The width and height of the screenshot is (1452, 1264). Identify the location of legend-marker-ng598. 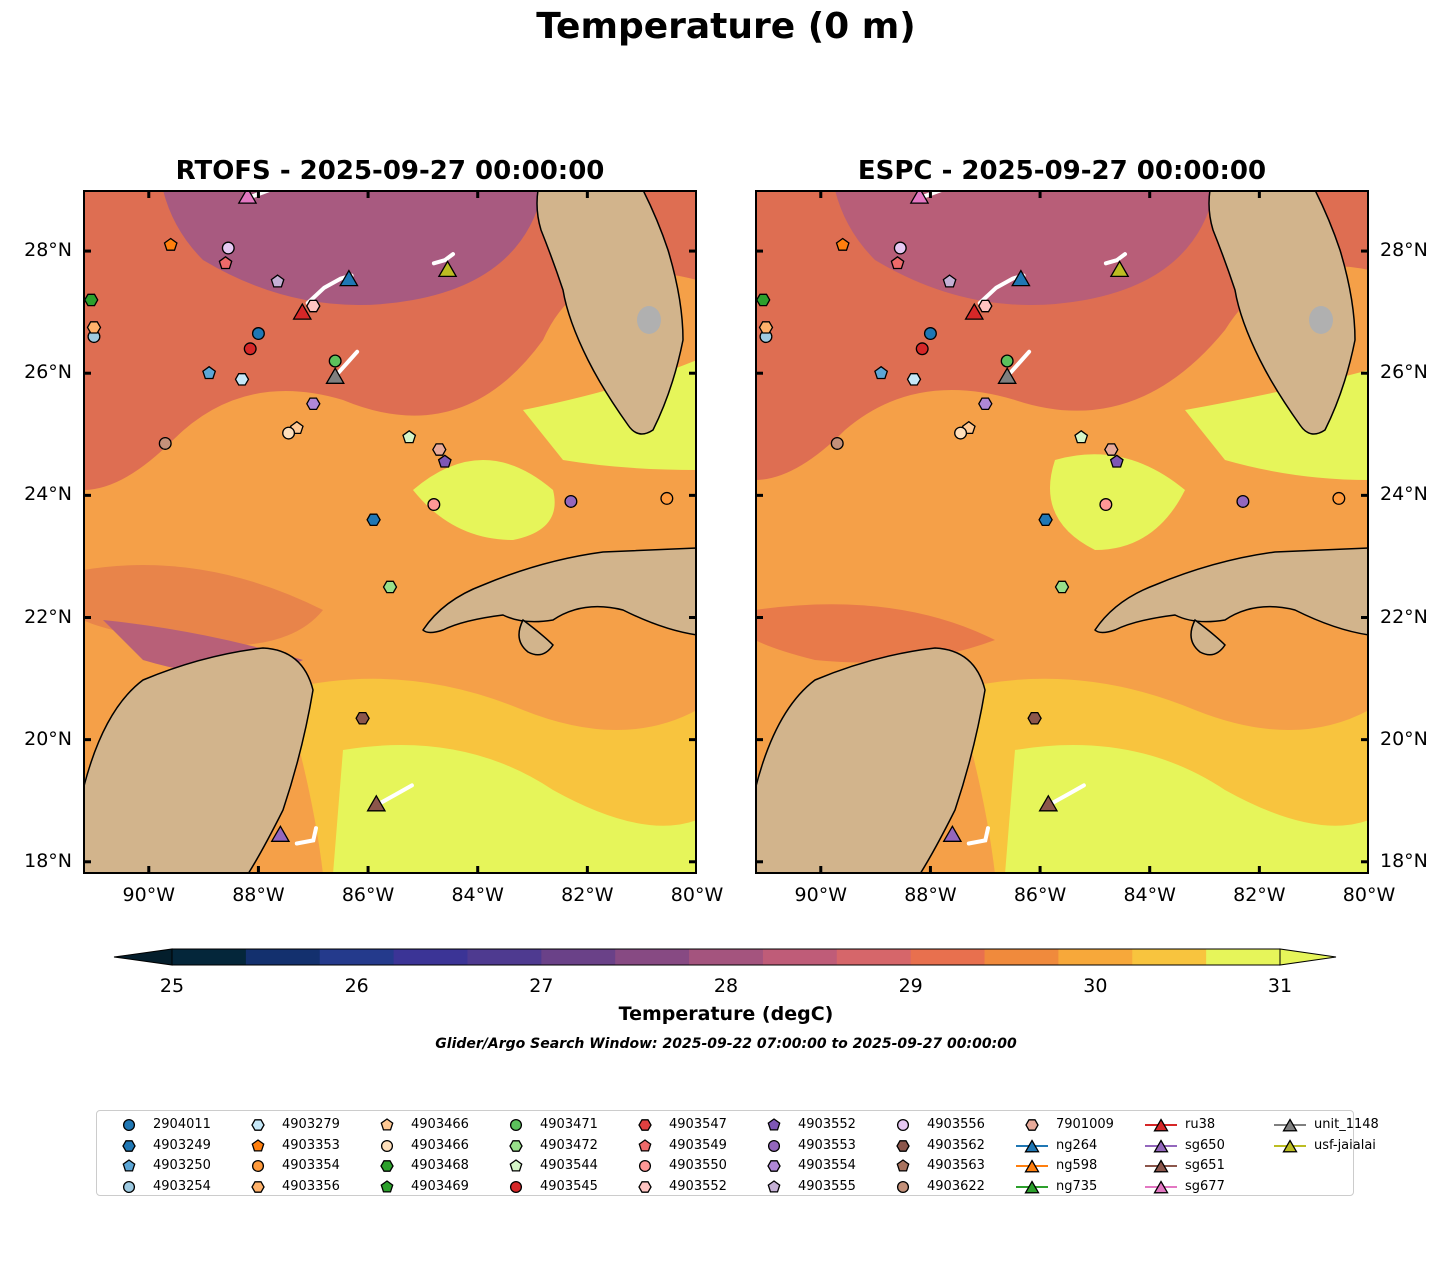
(1032, 1166).